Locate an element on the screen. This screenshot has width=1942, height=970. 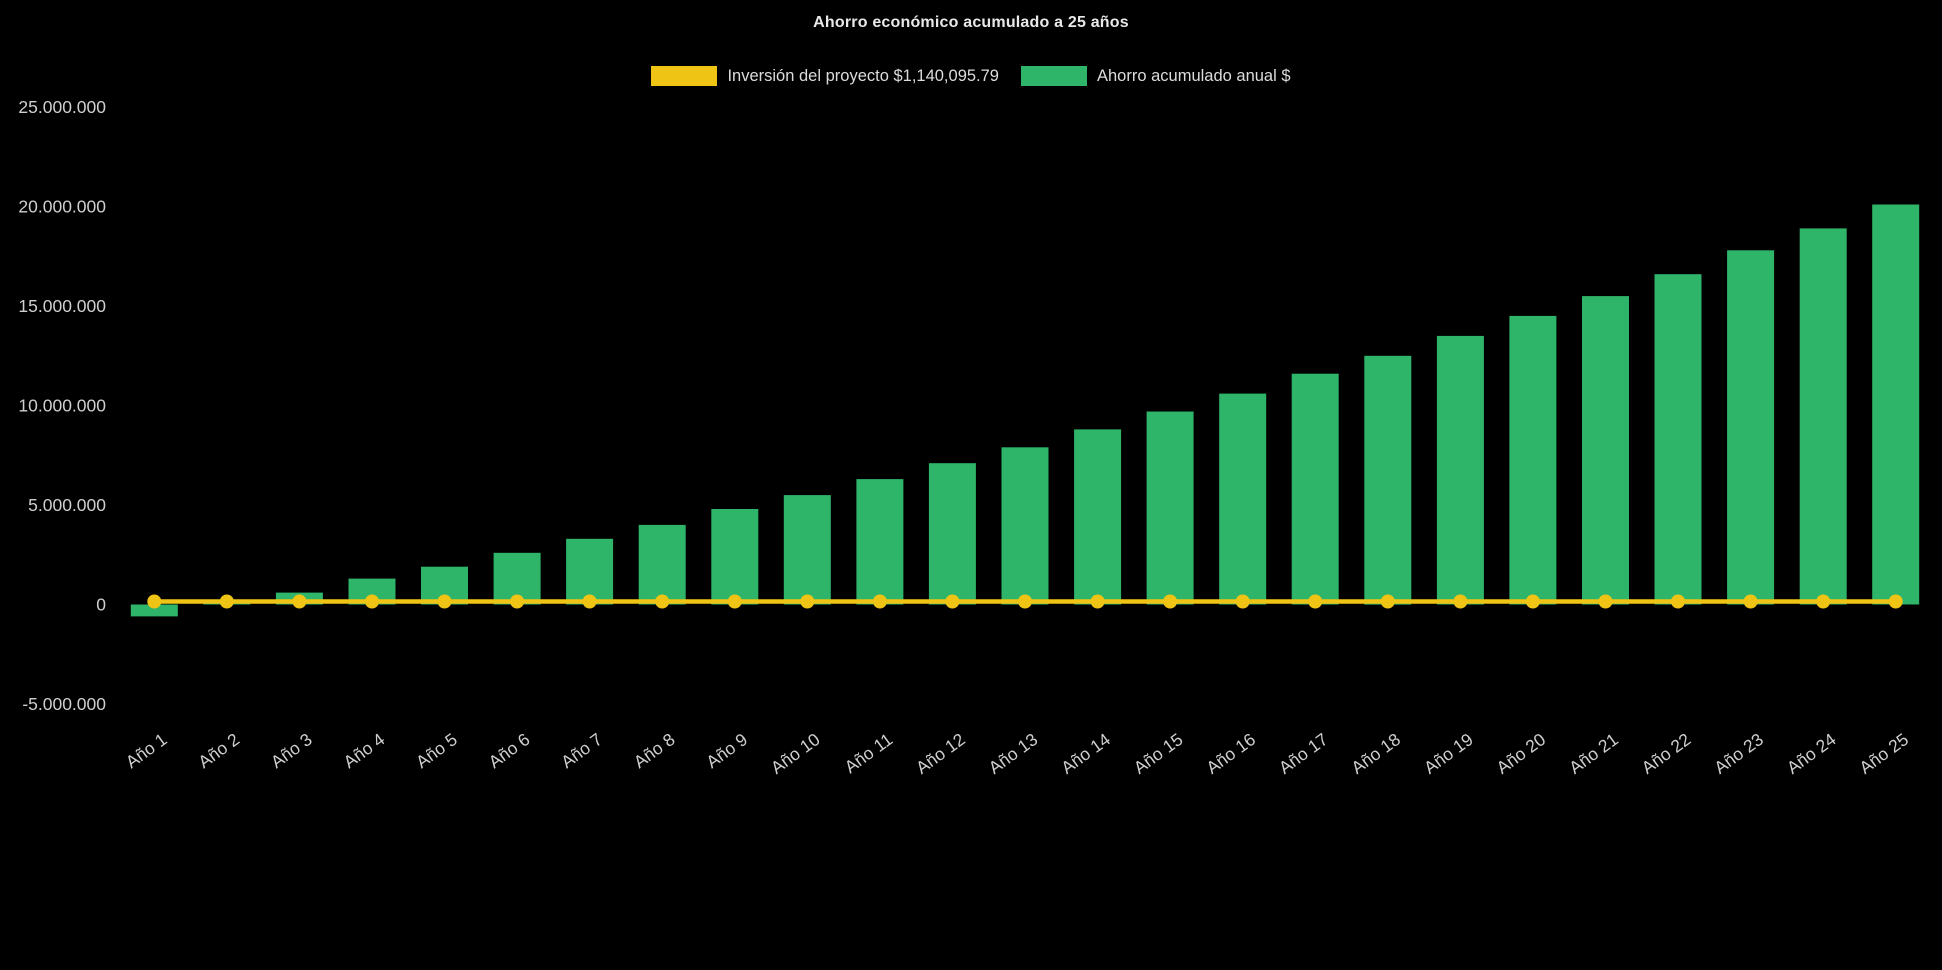
x-tick-año-23: Año 23 is located at coordinates (1738, 753).